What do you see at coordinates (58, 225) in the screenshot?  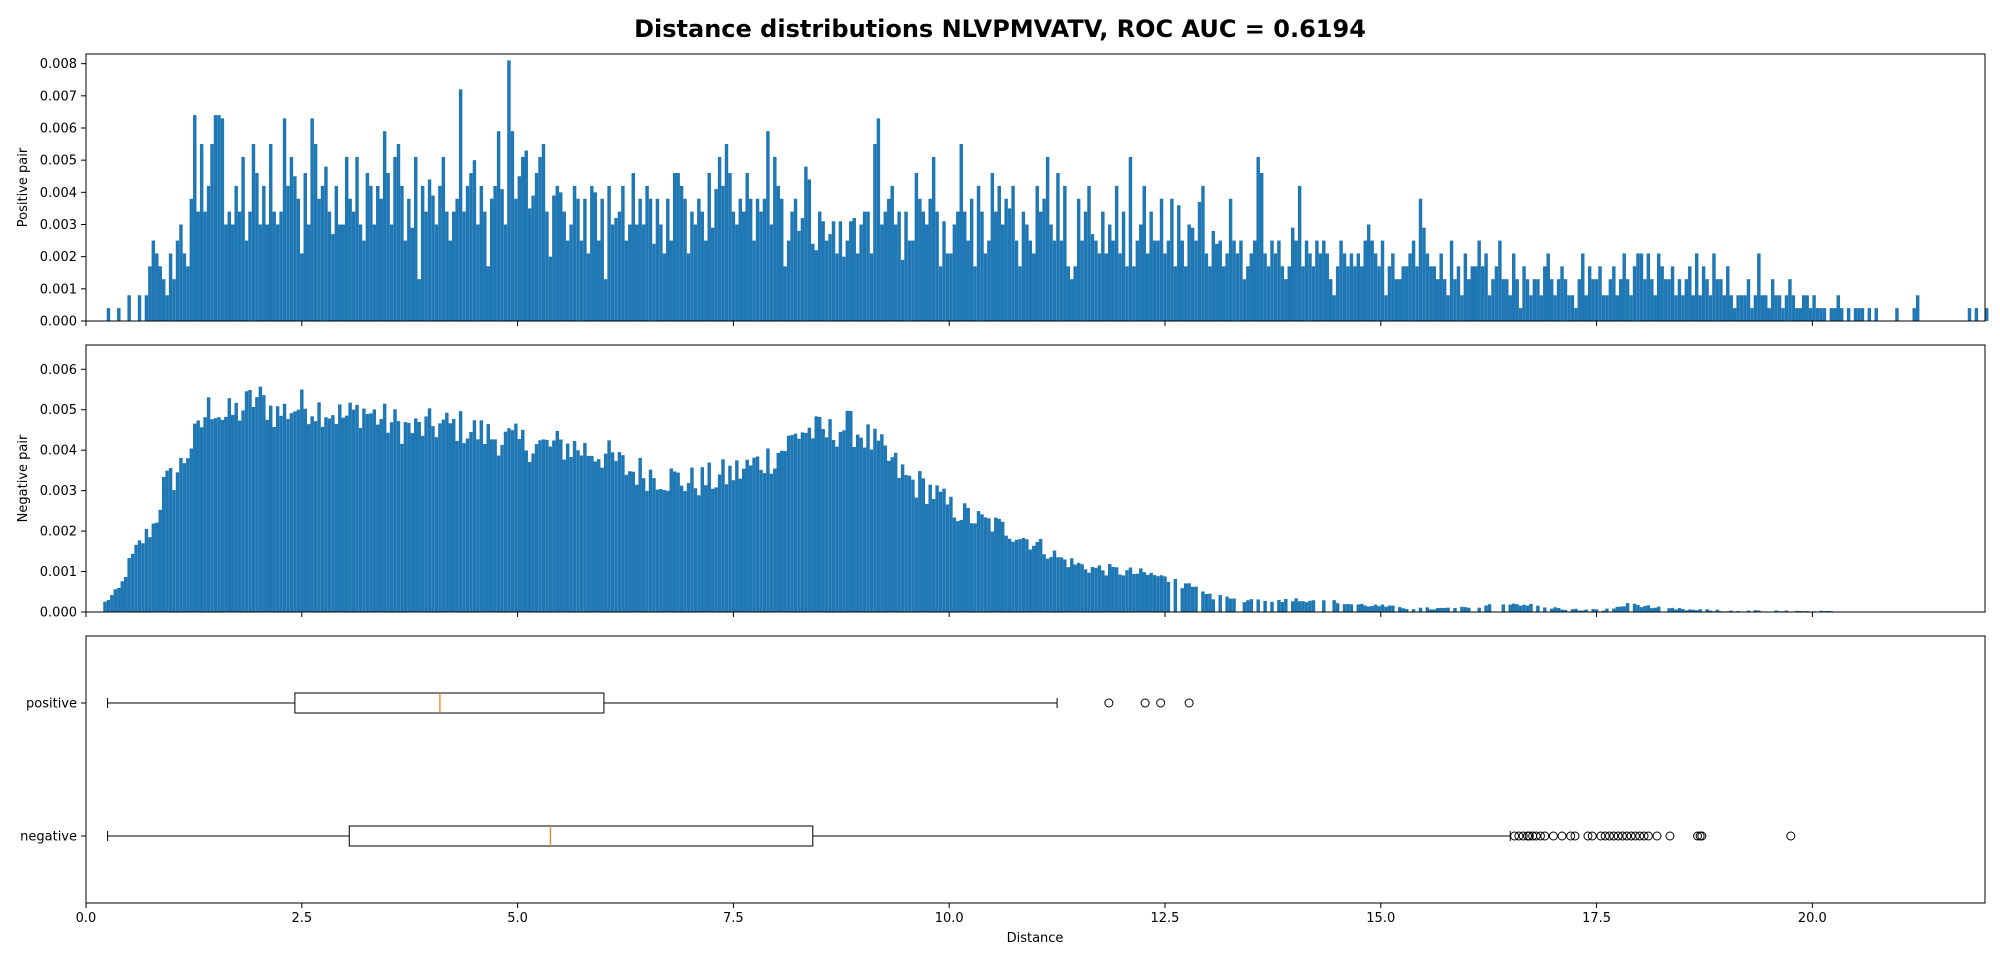 I see `y-tick-label: 0.003` at bounding box center [58, 225].